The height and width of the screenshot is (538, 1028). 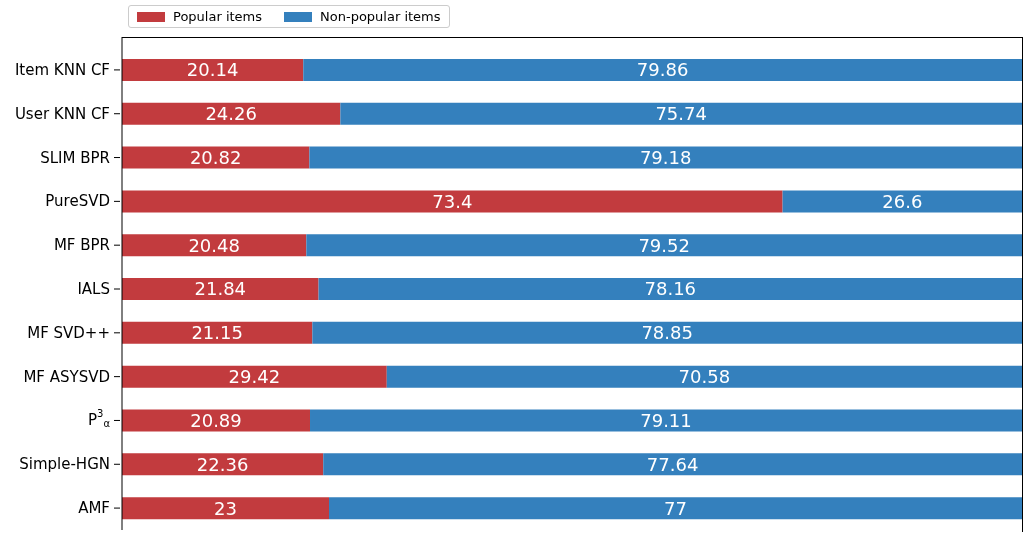 I want to click on y-tick-label: Simple-HGN, so click(x=64, y=464).